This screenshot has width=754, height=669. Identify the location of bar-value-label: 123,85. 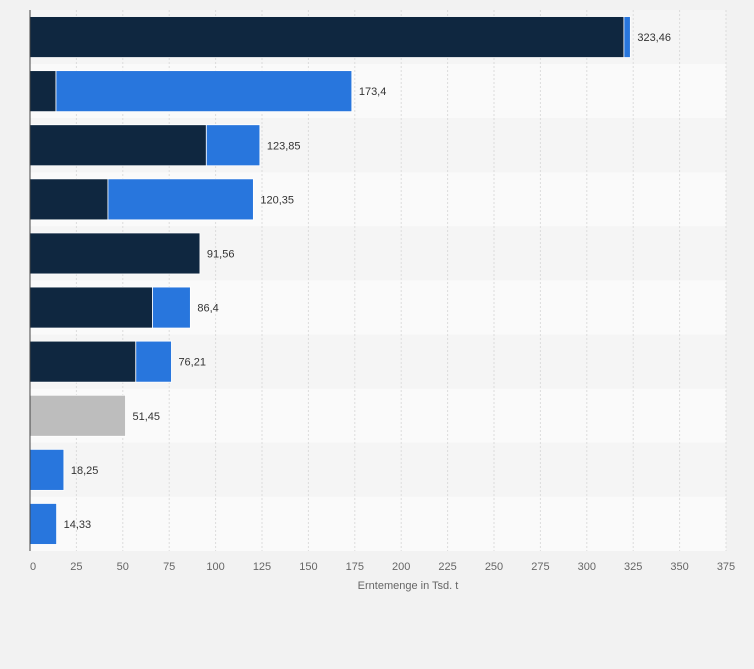
(284, 146).